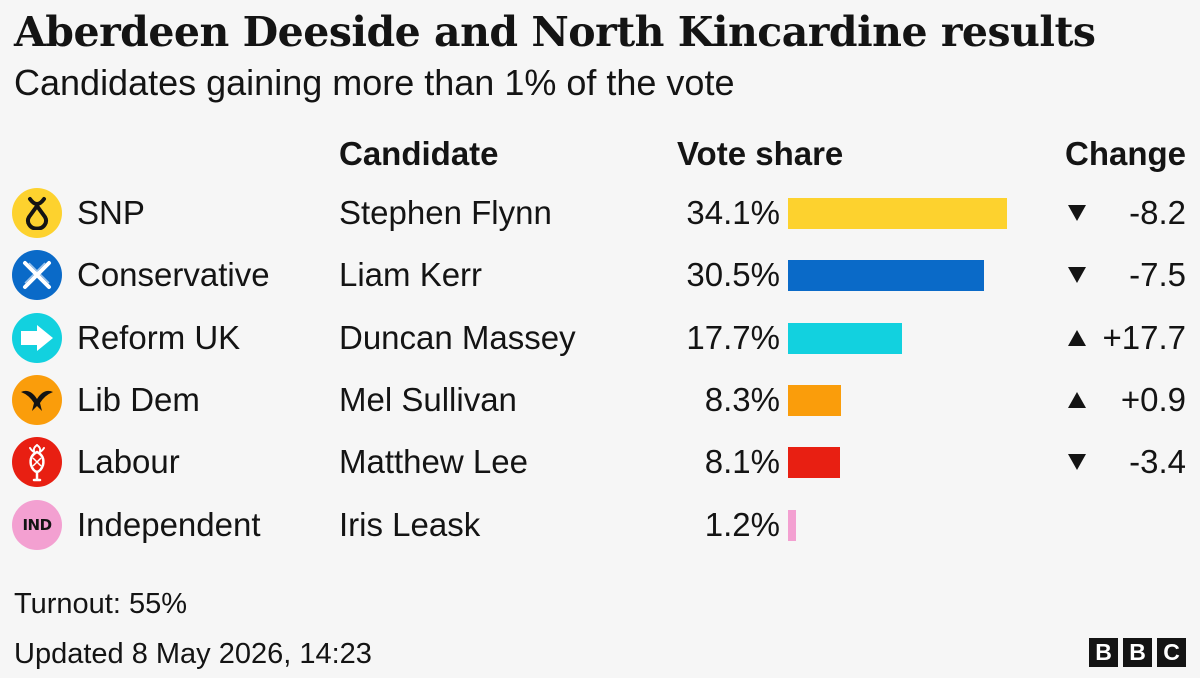  What do you see at coordinates (101, 604) in the screenshot?
I see `turnout-label: Turnout: 55%` at bounding box center [101, 604].